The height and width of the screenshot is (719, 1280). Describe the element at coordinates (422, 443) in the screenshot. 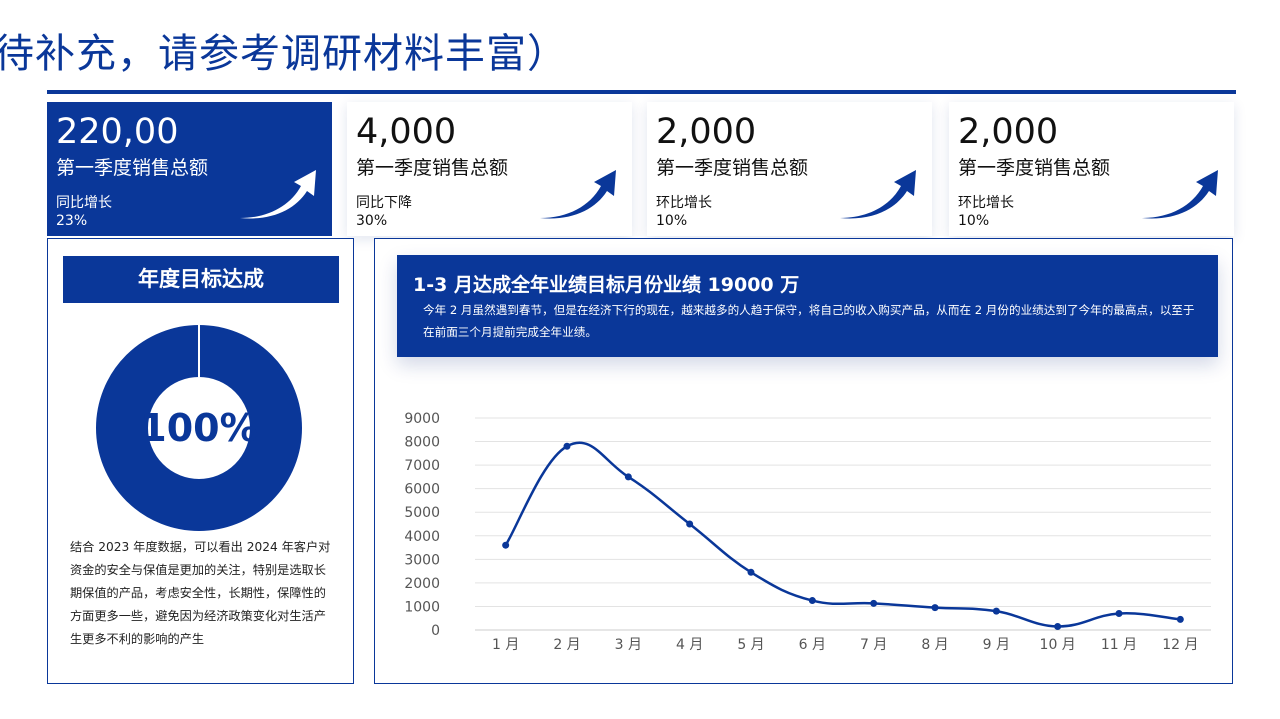

I see `y-tick-label: 8000` at that location.